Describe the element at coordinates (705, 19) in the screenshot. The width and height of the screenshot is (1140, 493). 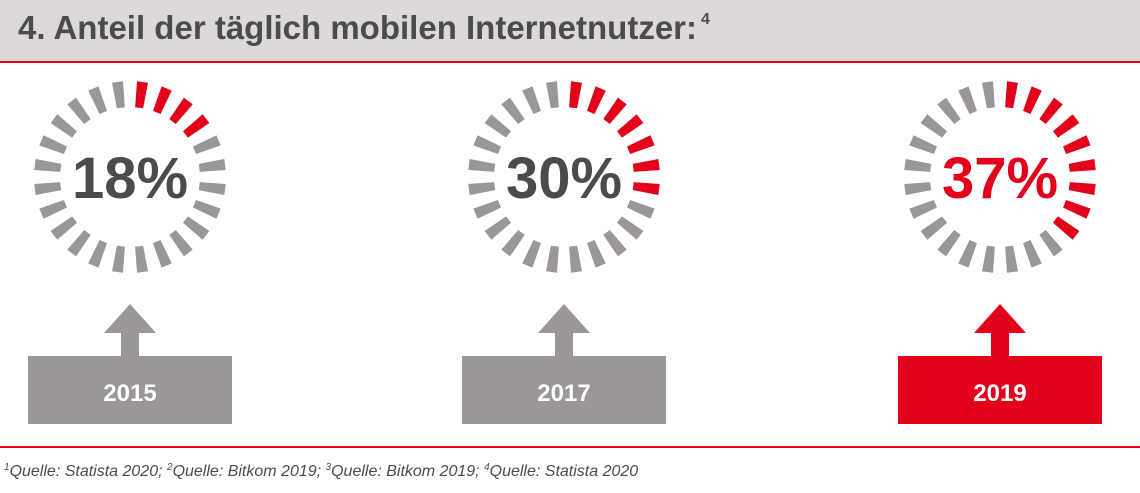
I see `page-title-footnote-ref: 4` at that location.